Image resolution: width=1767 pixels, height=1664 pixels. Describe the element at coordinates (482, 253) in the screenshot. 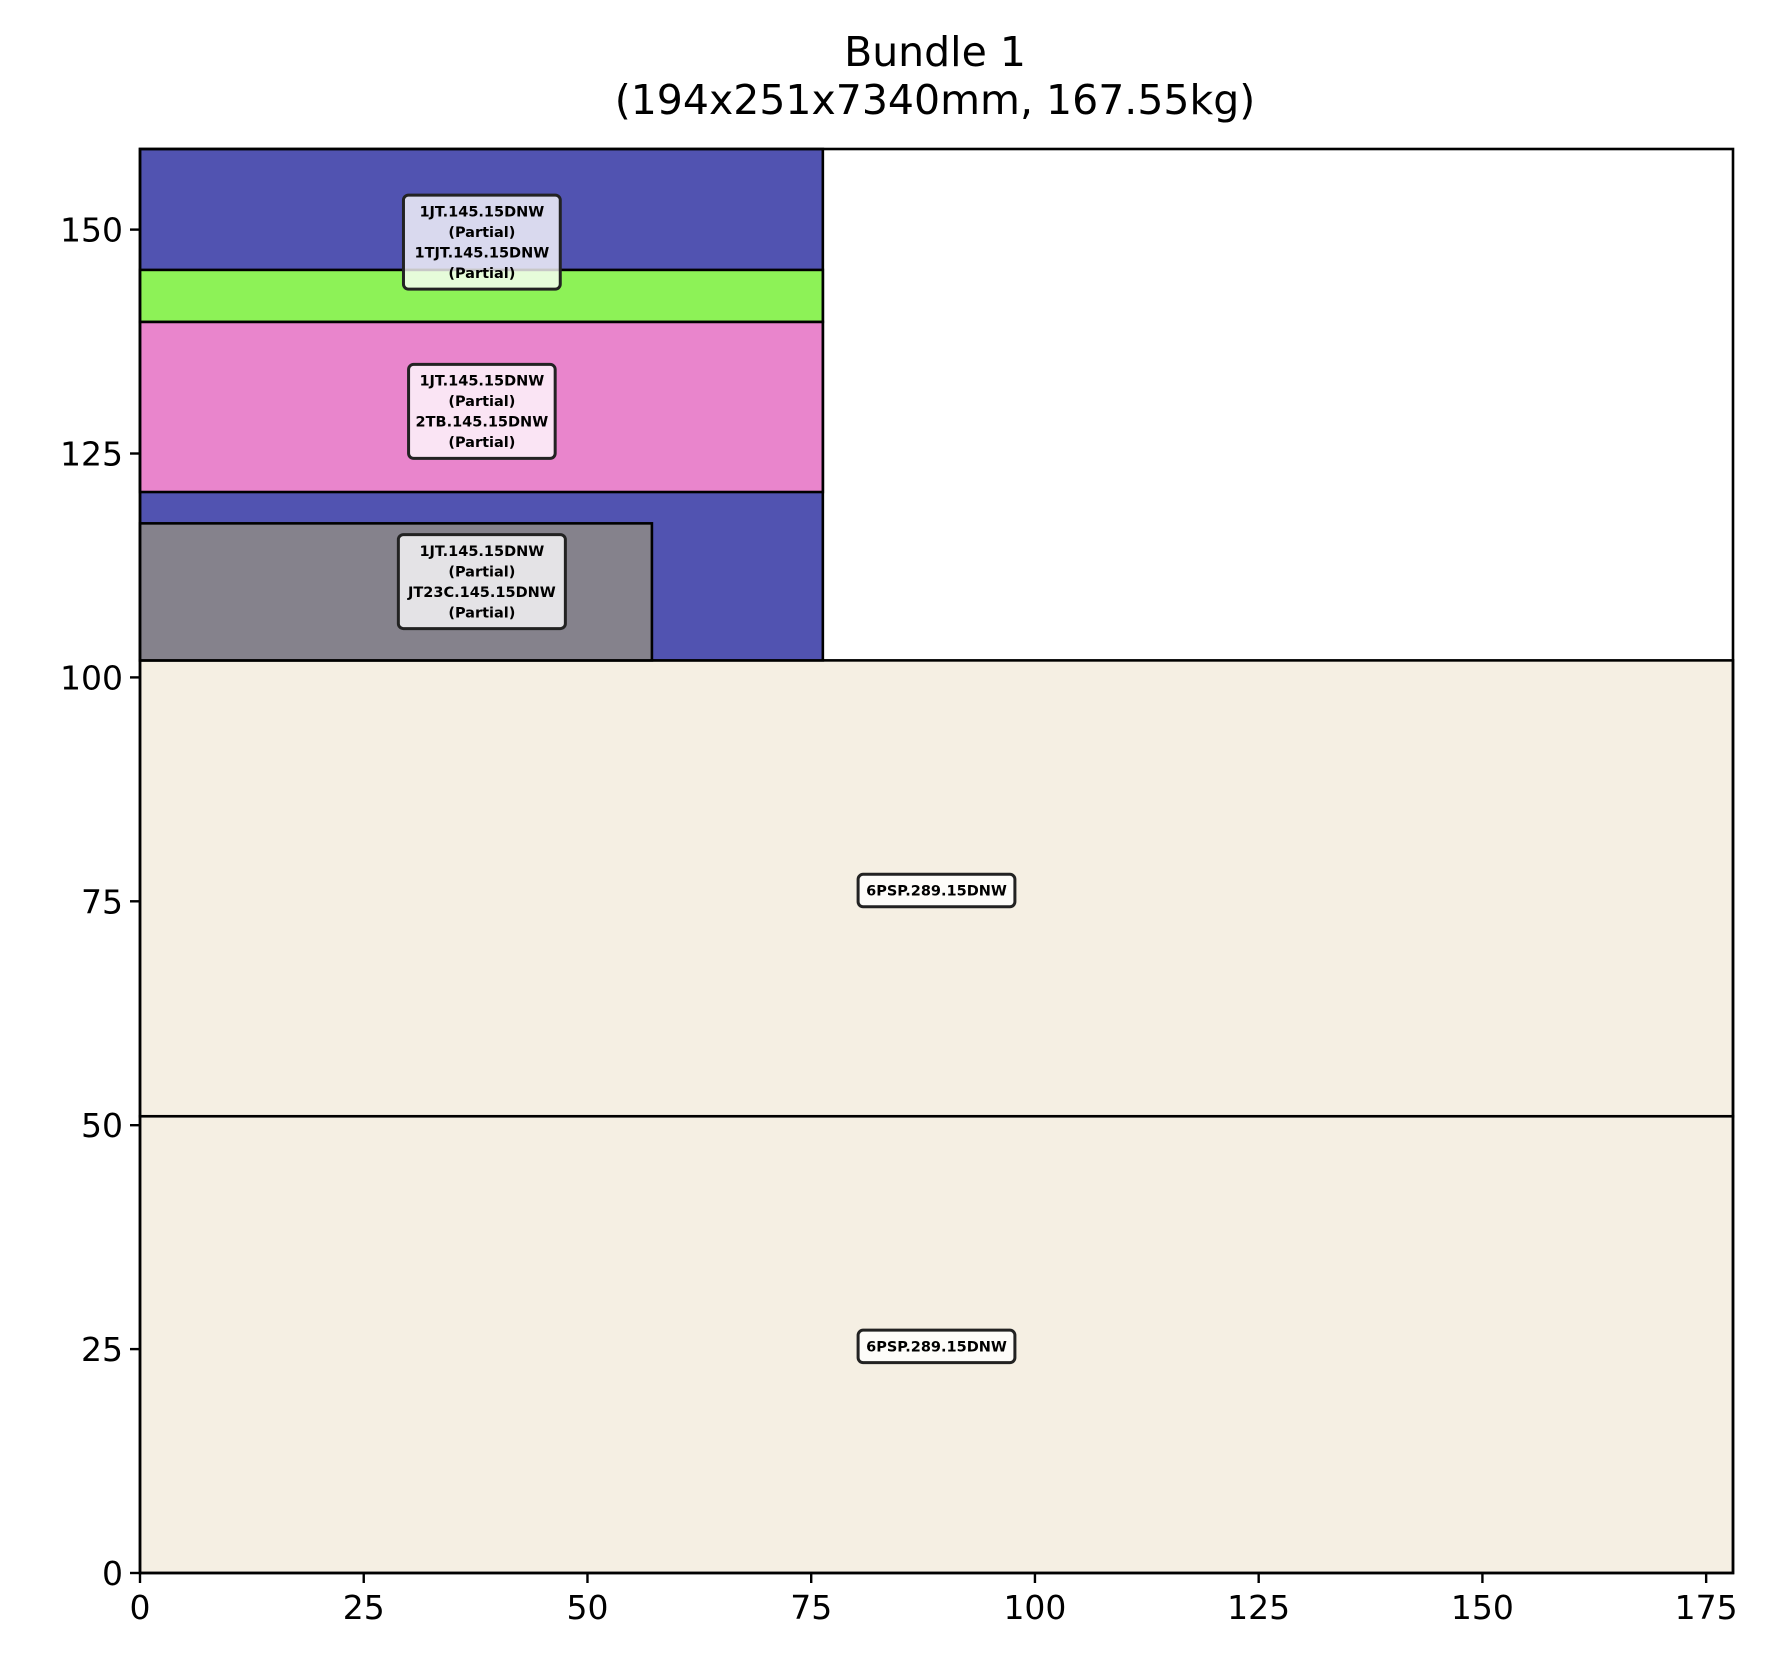

I see `label-text: 1TJT.145.15DNW` at that location.